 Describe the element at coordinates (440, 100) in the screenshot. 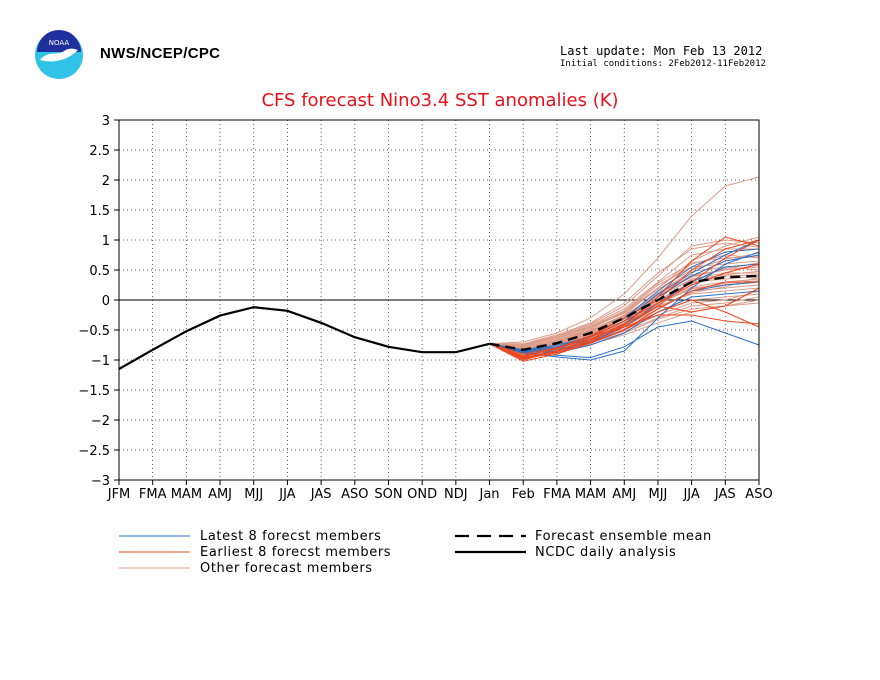

I see `chart-title: CFS forecast Nino3.4 SST anomalies (K)` at that location.